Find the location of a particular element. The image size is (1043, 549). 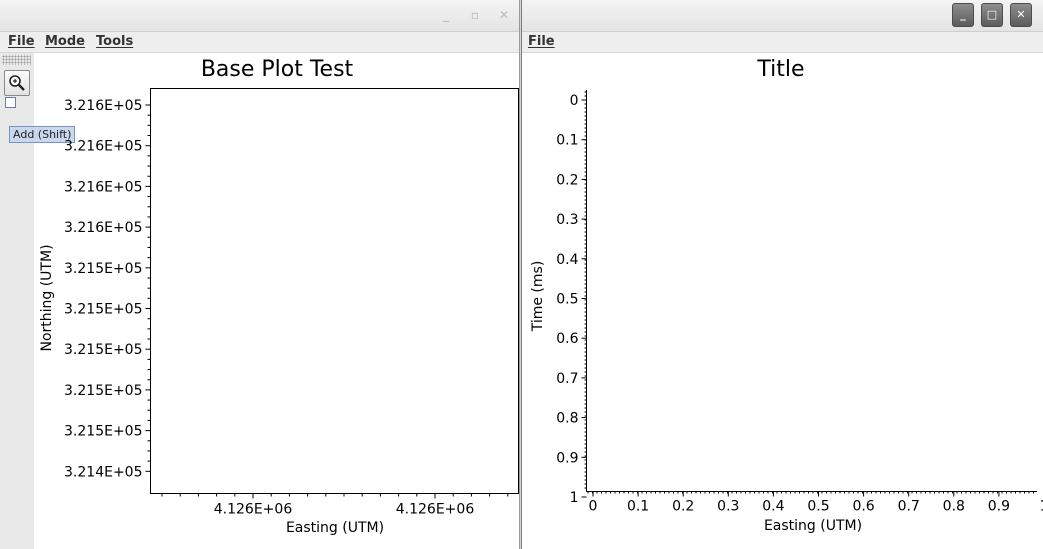

x-tick-label: 0.2 is located at coordinates (683, 507).